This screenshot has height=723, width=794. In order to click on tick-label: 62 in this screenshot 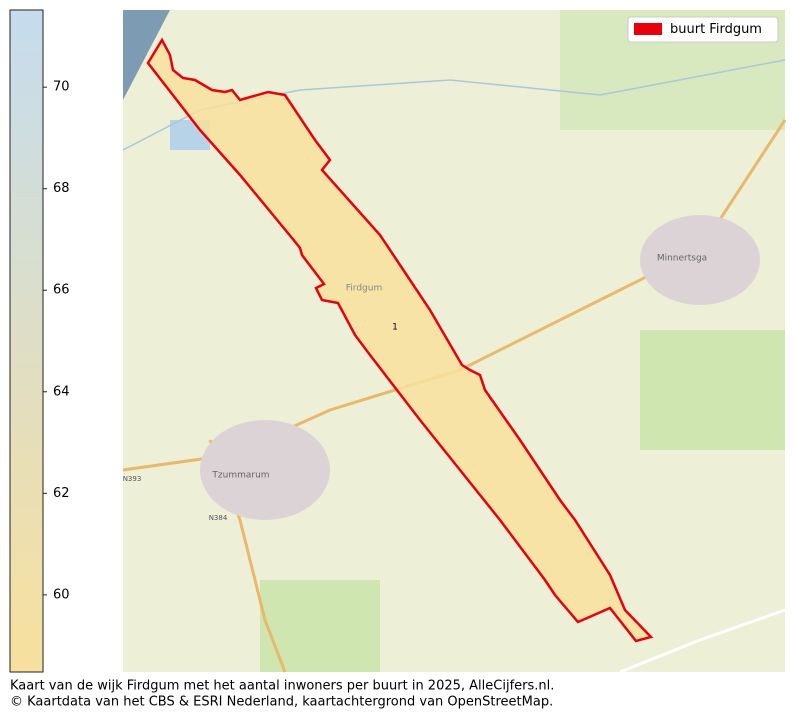, I will do `click(61, 493)`.